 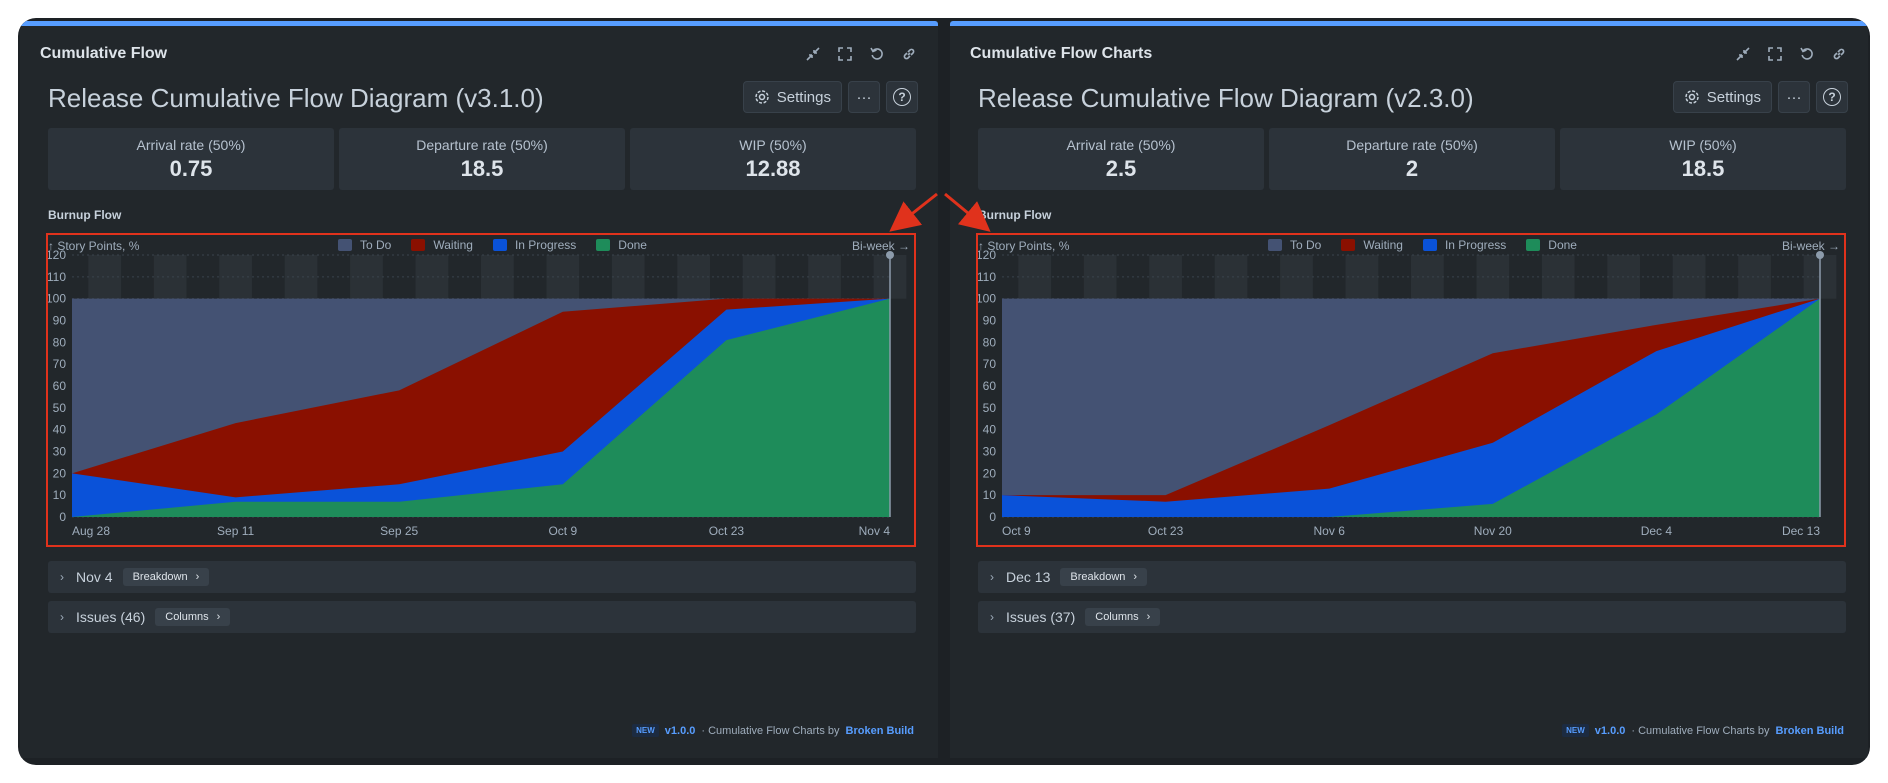 I want to click on report-title: Release Cumulative Flow Diagram (v3.1.0), so click(x=296, y=98).